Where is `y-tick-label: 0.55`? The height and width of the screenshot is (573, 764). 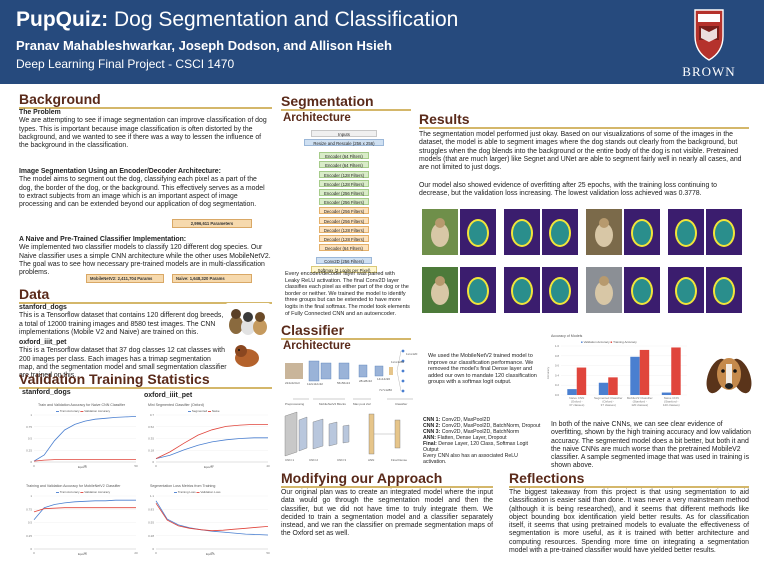 y-tick-label: 0.55 is located at coordinates (151, 523).